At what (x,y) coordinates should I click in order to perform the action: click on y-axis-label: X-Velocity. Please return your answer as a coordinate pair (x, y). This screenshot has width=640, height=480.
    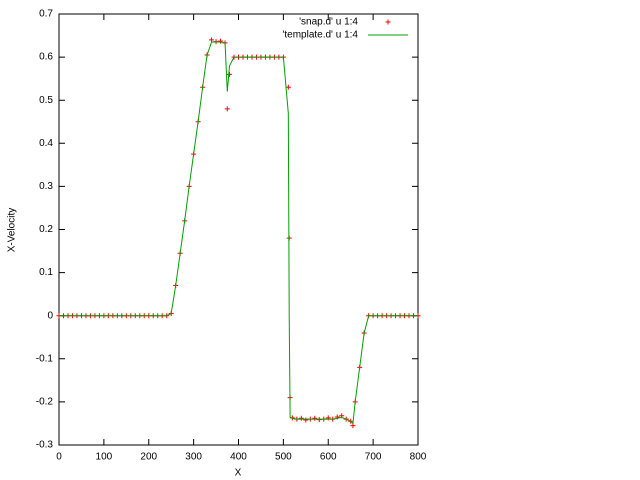
    Looking at the image, I should click on (12, 230).